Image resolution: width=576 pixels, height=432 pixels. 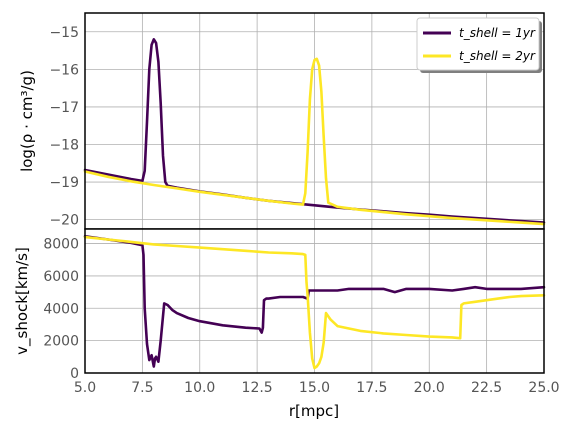 What do you see at coordinates (64, 221) in the screenshot?
I see `top-y-tick-label: −20` at bounding box center [64, 221].